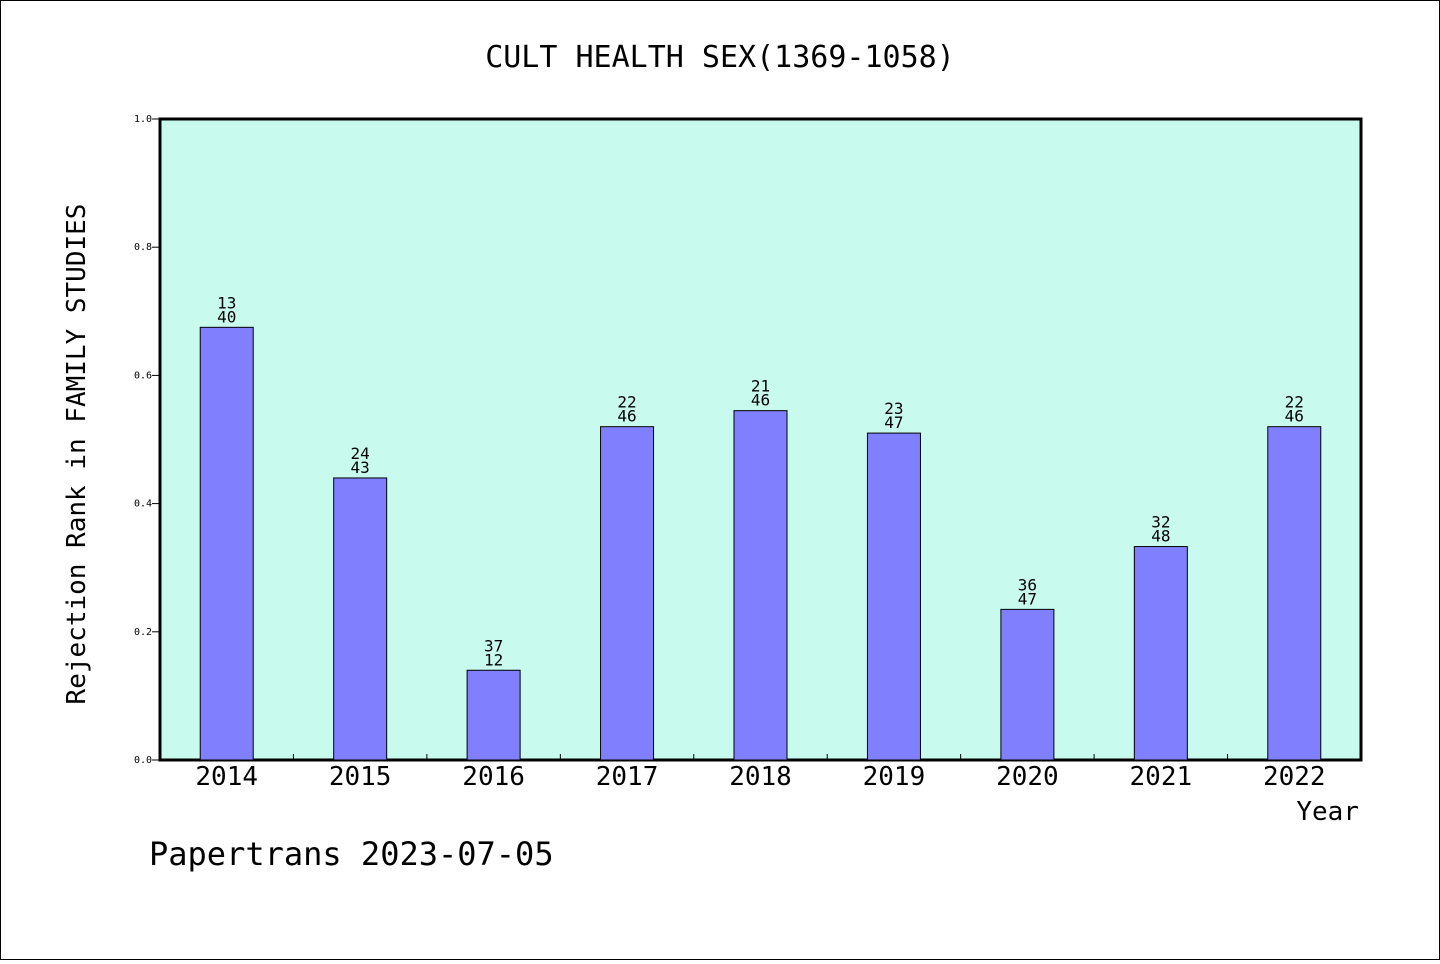  I want to click on bar-annotation-label: 48, so click(1160, 536).